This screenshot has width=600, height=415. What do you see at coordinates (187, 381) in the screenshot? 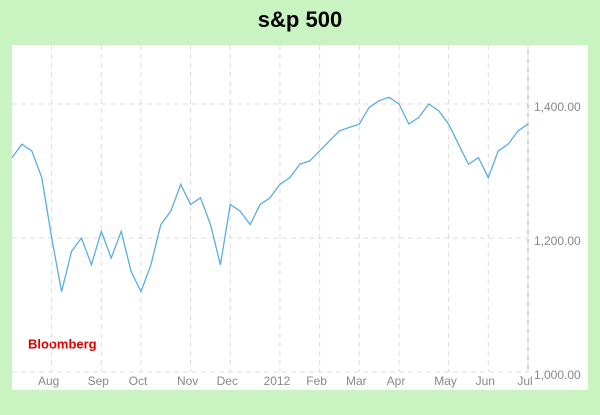
I see `x-tick-label: Nov` at bounding box center [187, 381].